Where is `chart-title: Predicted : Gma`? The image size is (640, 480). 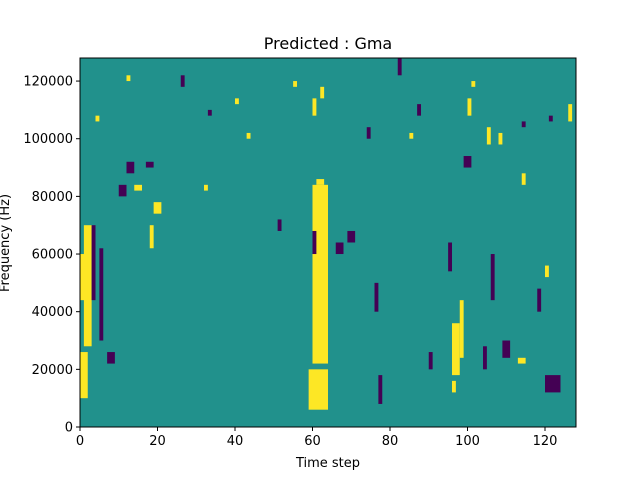
chart-title: Predicted : Gma is located at coordinates (328, 43).